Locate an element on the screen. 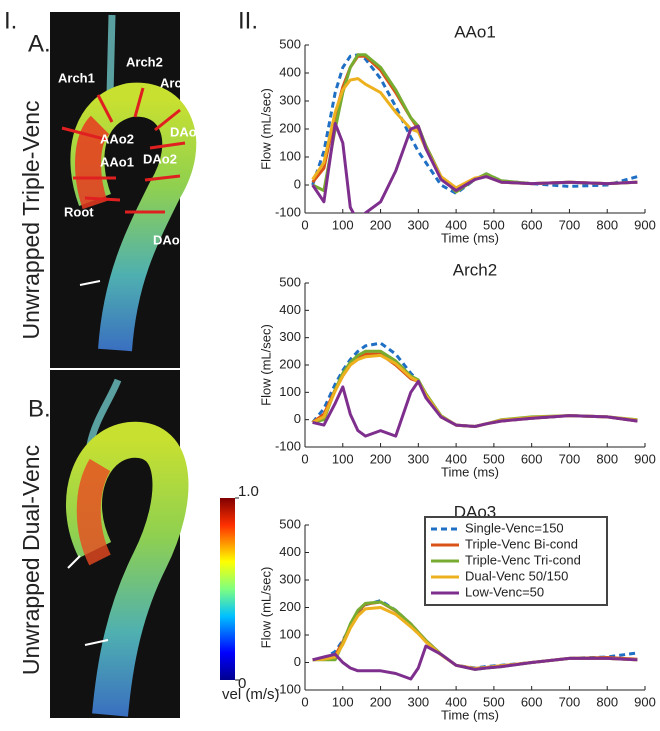 This screenshot has width=660, height=731. segment-label: Arch1 is located at coordinates (76, 77).